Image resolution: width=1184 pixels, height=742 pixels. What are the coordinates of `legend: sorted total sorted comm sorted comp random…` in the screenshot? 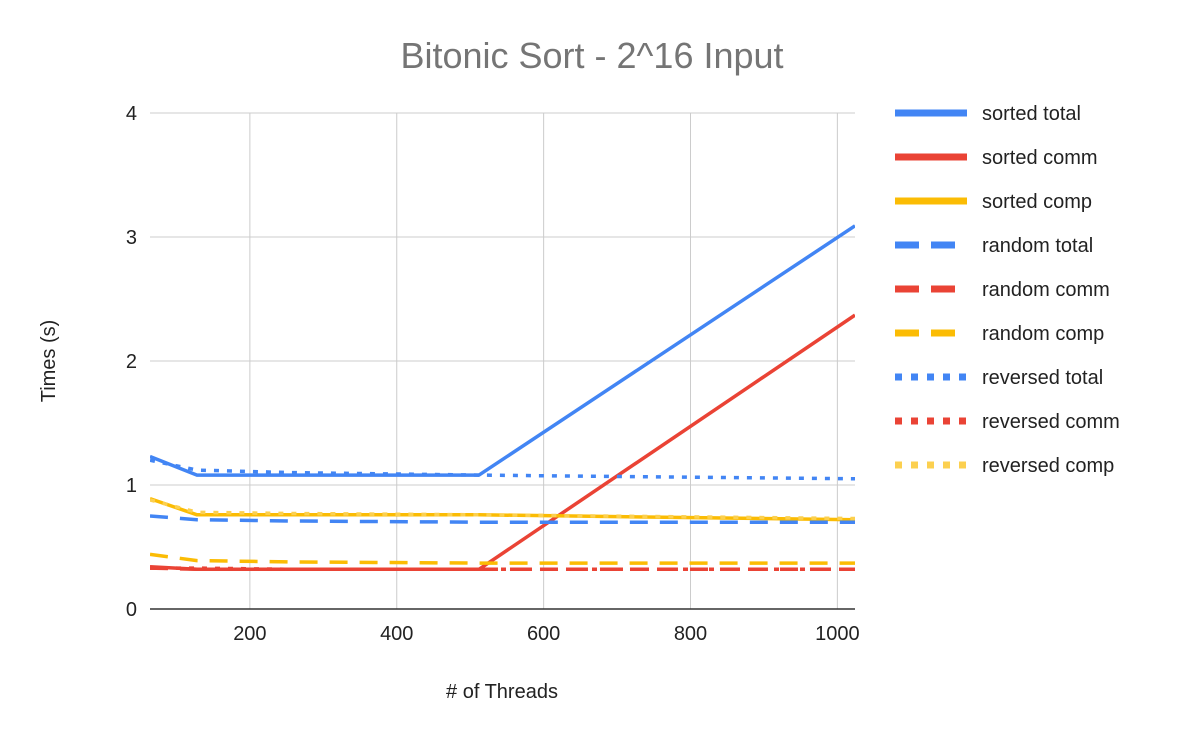 It's located at (1007, 290).